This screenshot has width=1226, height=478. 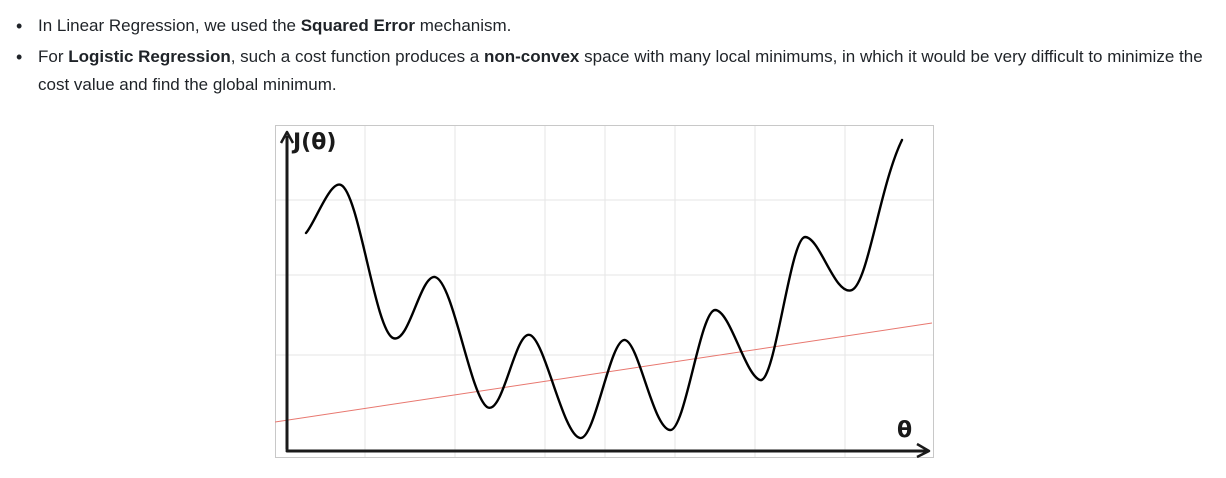 I want to click on bullet-segment: , such a cost function produces a, so click(x=357, y=56).